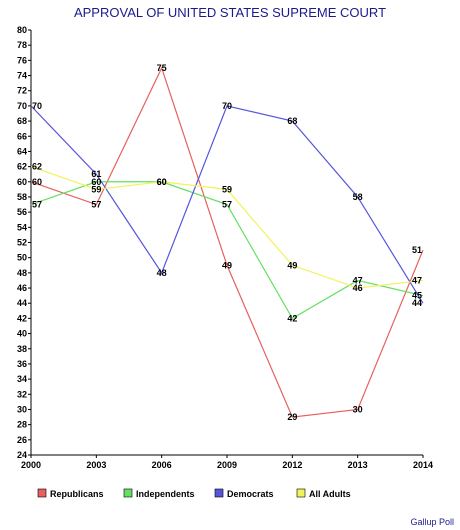  Describe the element at coordinates (22, 167) in the screenshot. I see `y-tick-label: 62` at that location.